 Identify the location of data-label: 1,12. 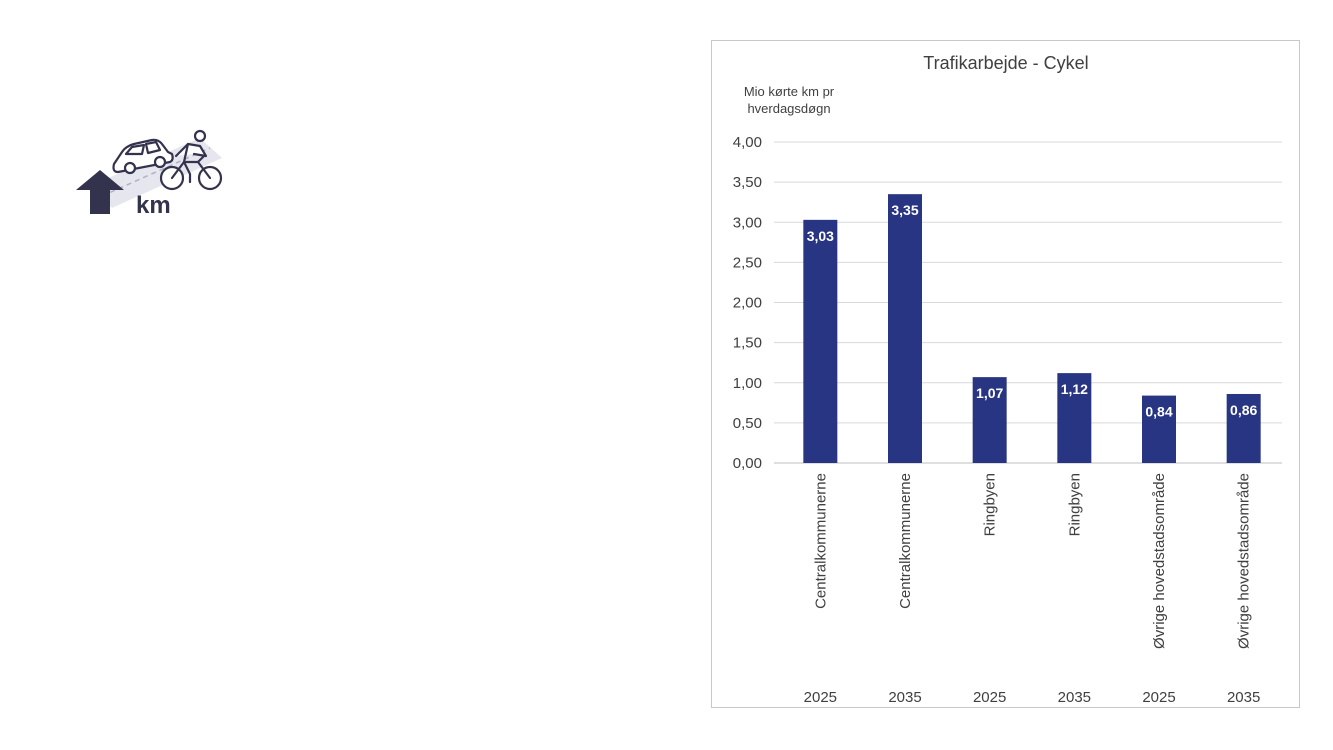
(1074, 389).